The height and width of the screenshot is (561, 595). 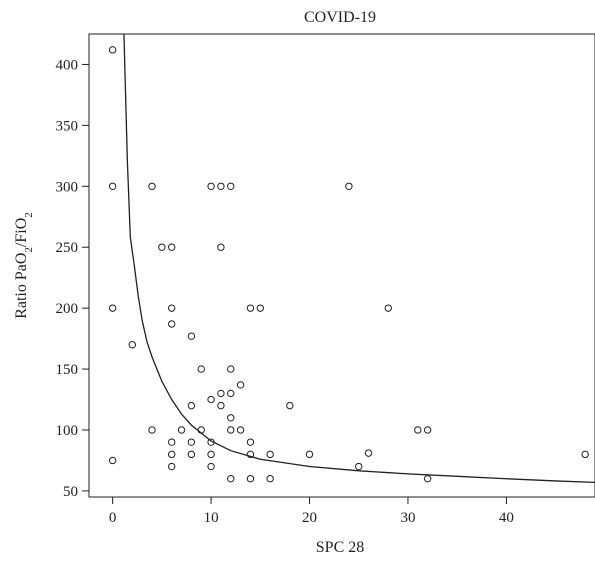 I want to click on y-tick-label: 100, so click(x=67, y=431).